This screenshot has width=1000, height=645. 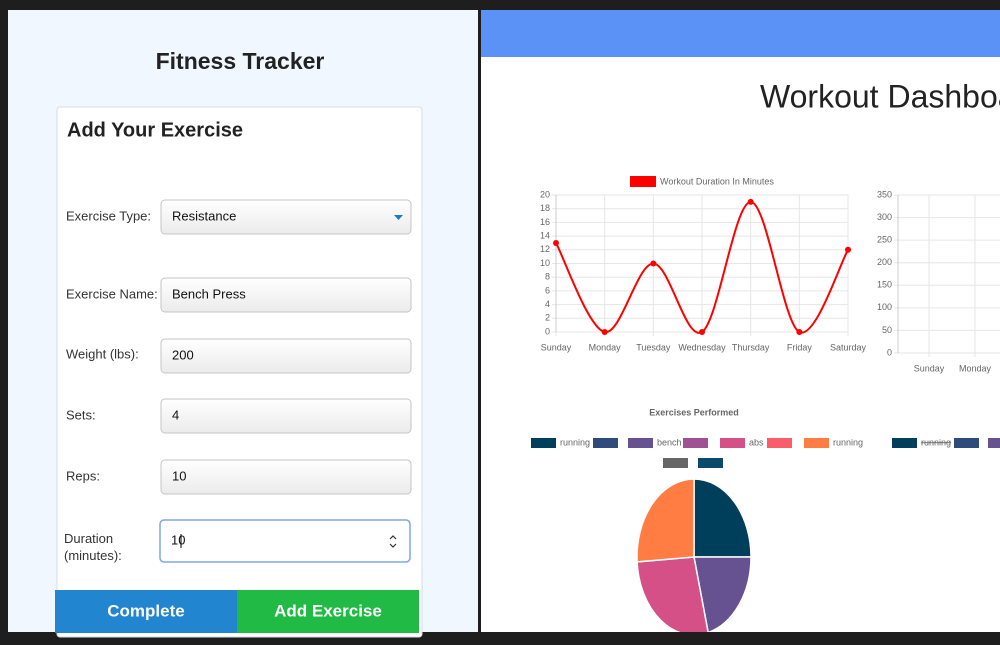 I want to click on legend-label: bench, so click(x=669, y=442).